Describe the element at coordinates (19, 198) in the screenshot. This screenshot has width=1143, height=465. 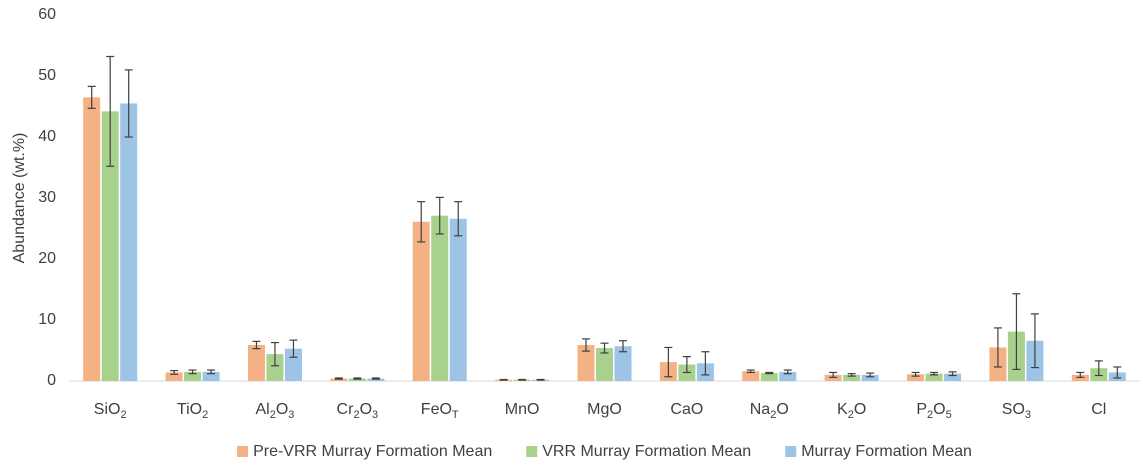
I see `y-axis-label: Abundance (wt.%)` at that location.